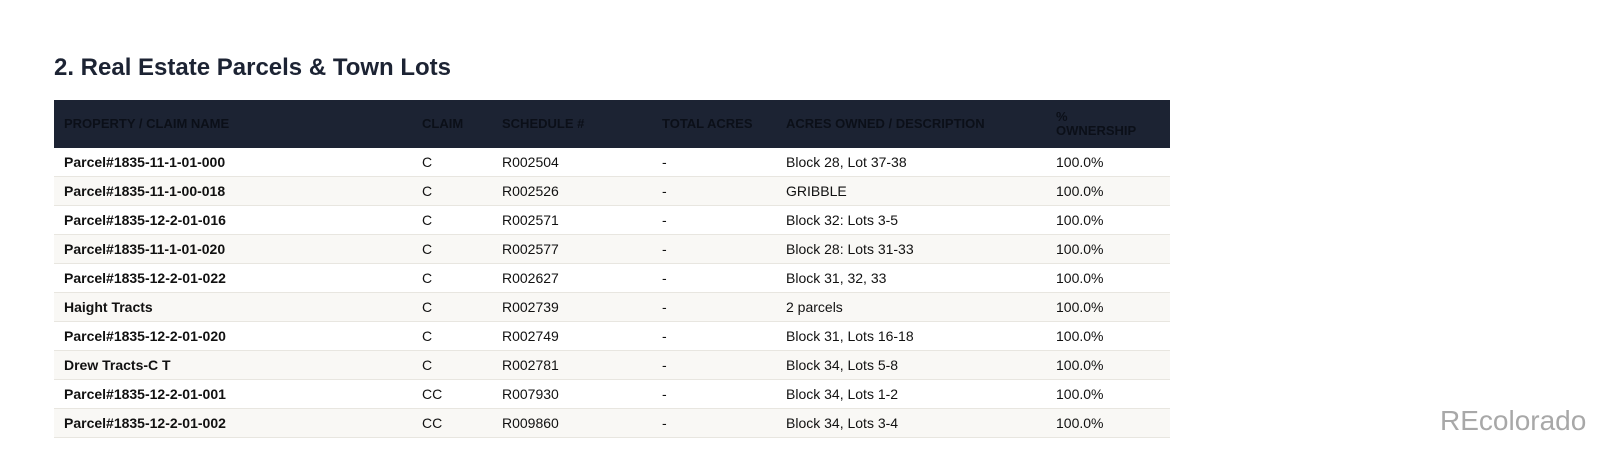 This screenshot has height=450, width=1600. What do you see at coordinates (1513, 420) in the screenshot?
I see `watermark: REcolorado` at bounding box center [1513, 420].